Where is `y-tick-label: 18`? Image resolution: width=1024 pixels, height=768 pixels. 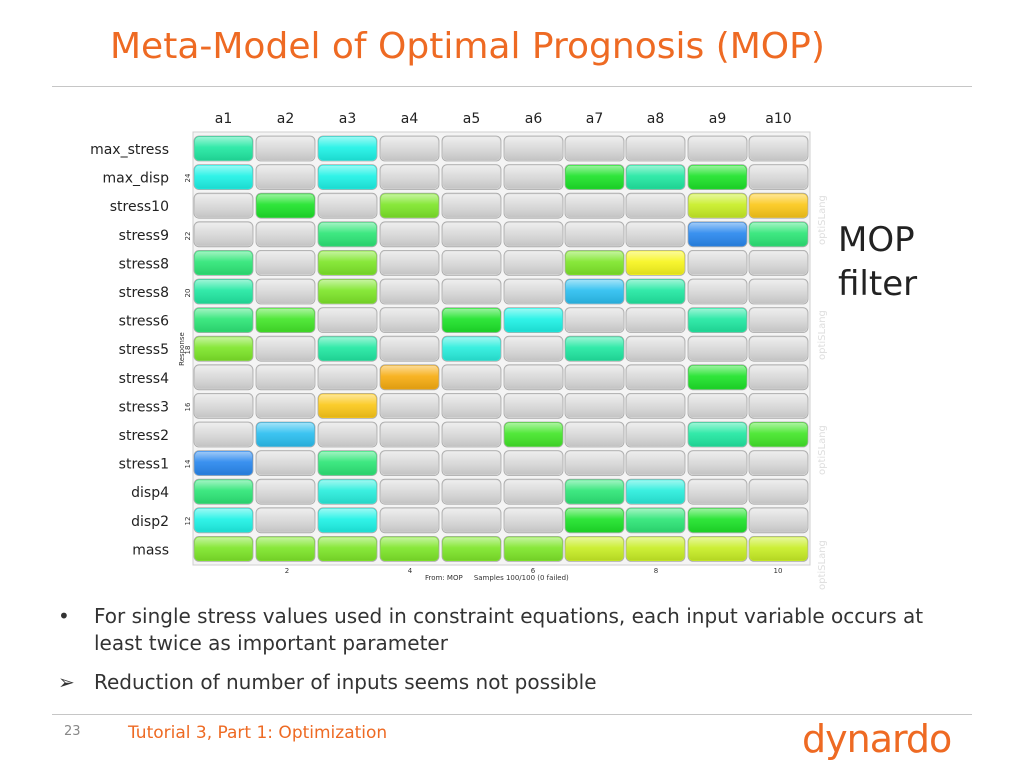
y-tick-label: 18 is located at coordinates (188, 350).